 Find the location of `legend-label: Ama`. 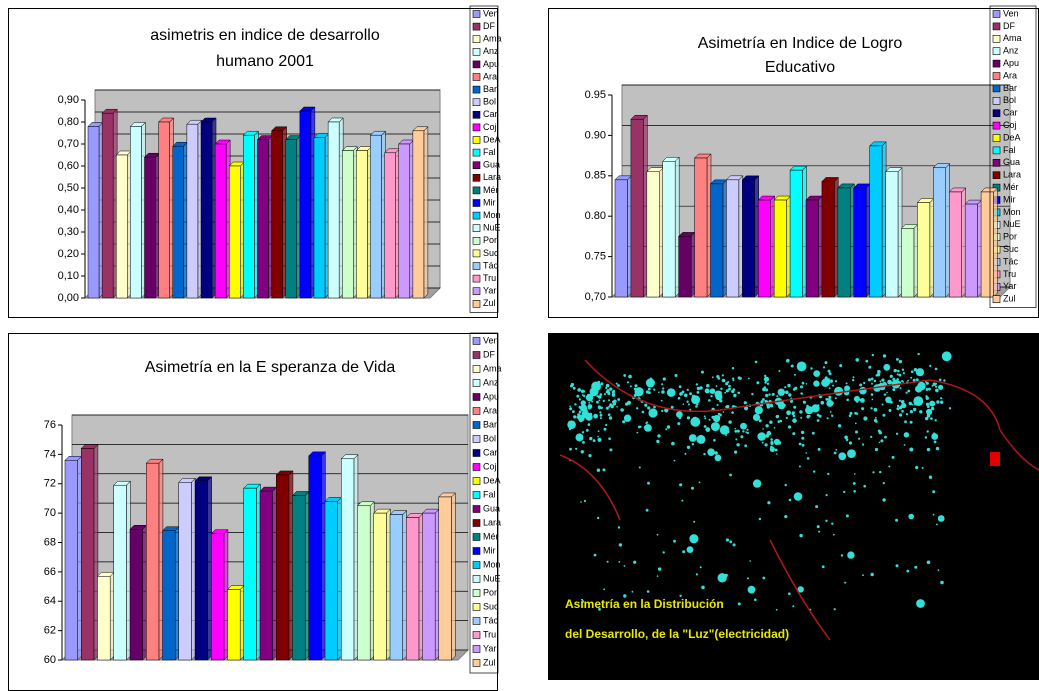

legend-label: Ama is located at coordinates (492, 39).